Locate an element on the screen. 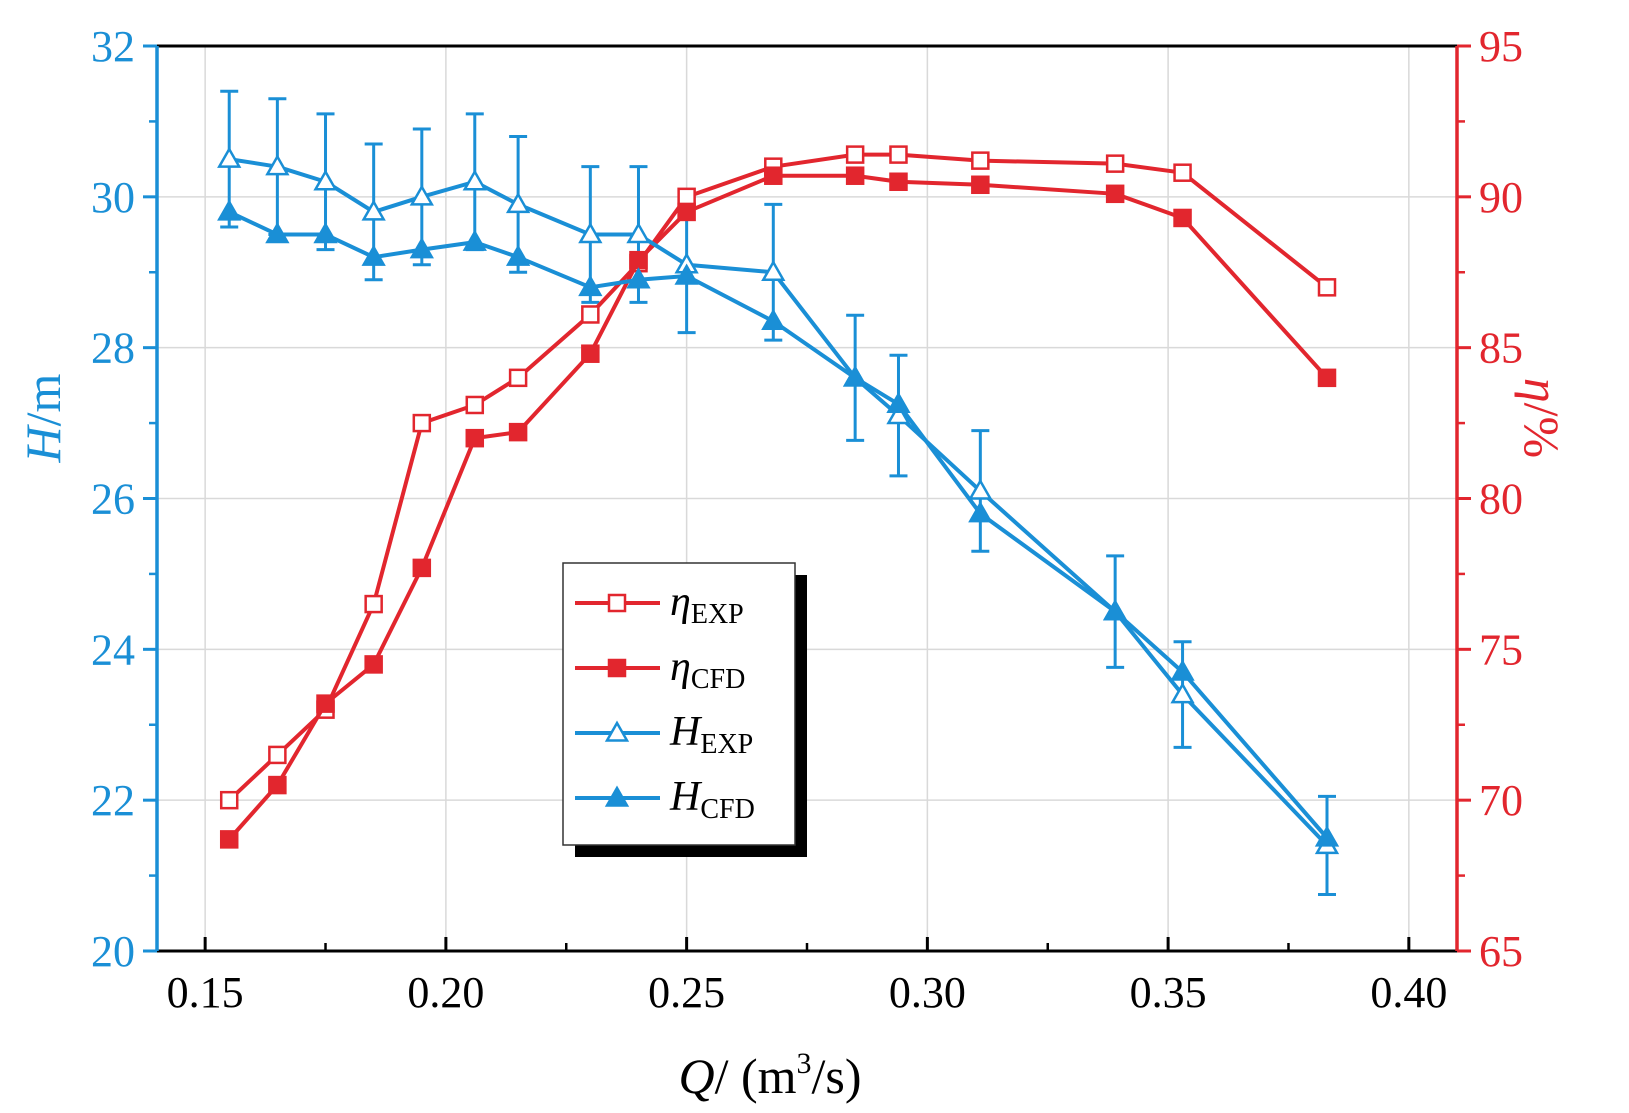 The width and height of the screenshot is (1629, 1113). y-right-tick-labels: 65 70 75 80 85 90 95 is located at coordinates (1501, 499).